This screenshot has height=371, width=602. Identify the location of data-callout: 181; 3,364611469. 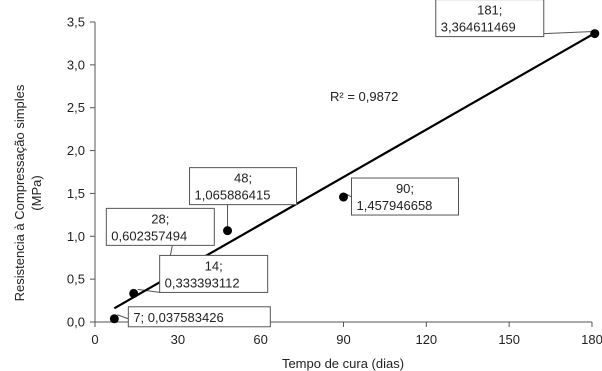
(490, 19).